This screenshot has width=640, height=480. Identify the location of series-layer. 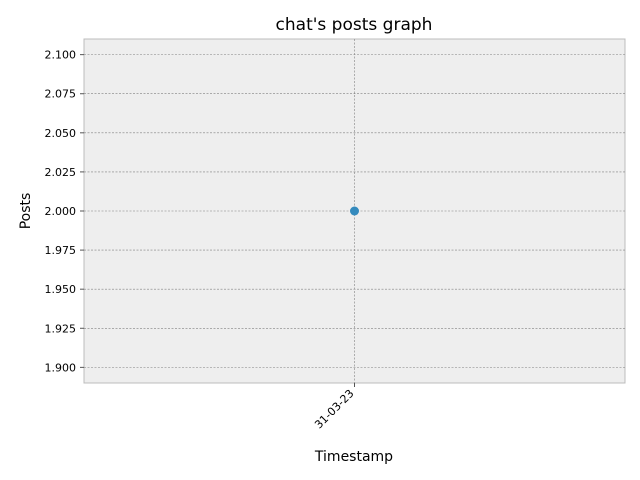
(354, 211).